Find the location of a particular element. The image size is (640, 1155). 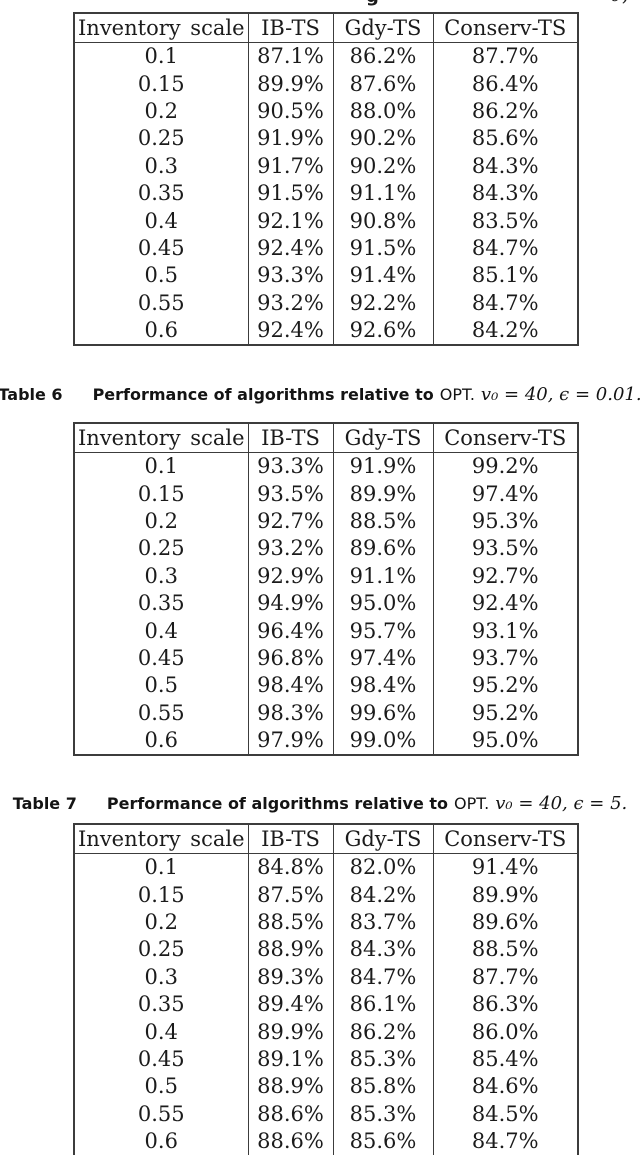

data-cell: 83.7% is located at coordinates (382, 922).